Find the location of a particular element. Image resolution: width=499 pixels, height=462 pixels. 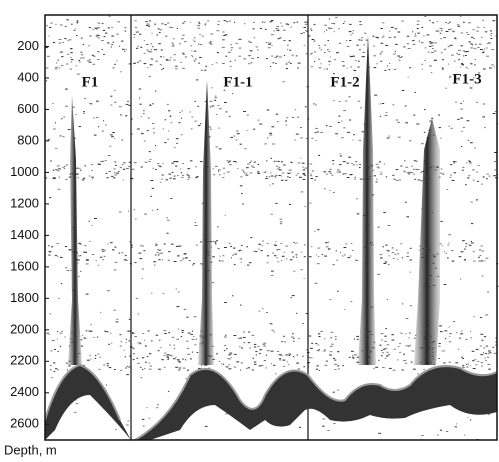

y-tick-label: 200 is located at coordinates (28, 45).